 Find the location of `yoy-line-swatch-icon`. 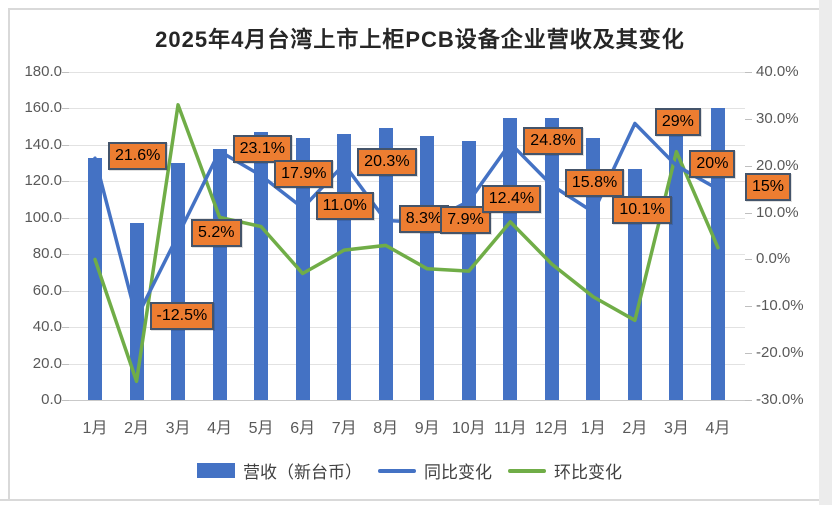

yoy-line-swatch-icon is located at coordinates (397, 470).